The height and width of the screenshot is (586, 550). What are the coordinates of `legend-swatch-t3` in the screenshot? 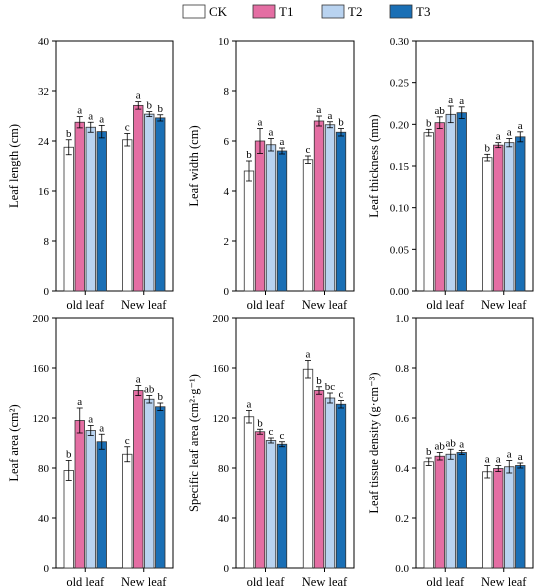 It's located at (401, 11).